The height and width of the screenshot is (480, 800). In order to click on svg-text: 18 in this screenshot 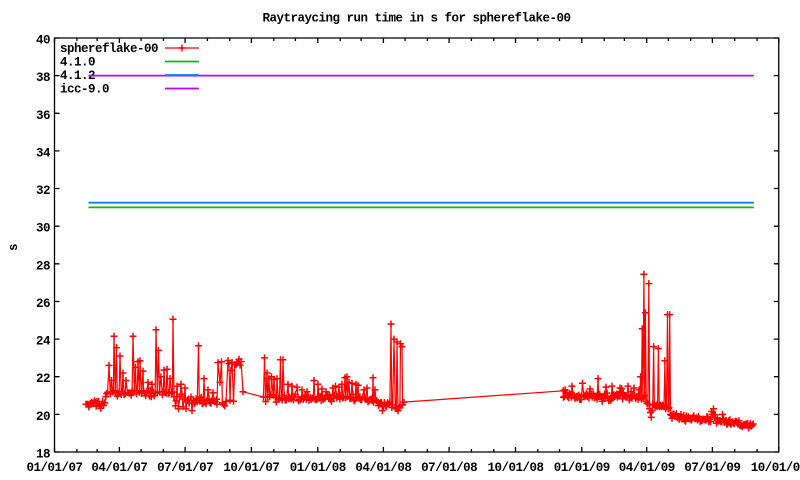, I will do `click(43, 455)`.